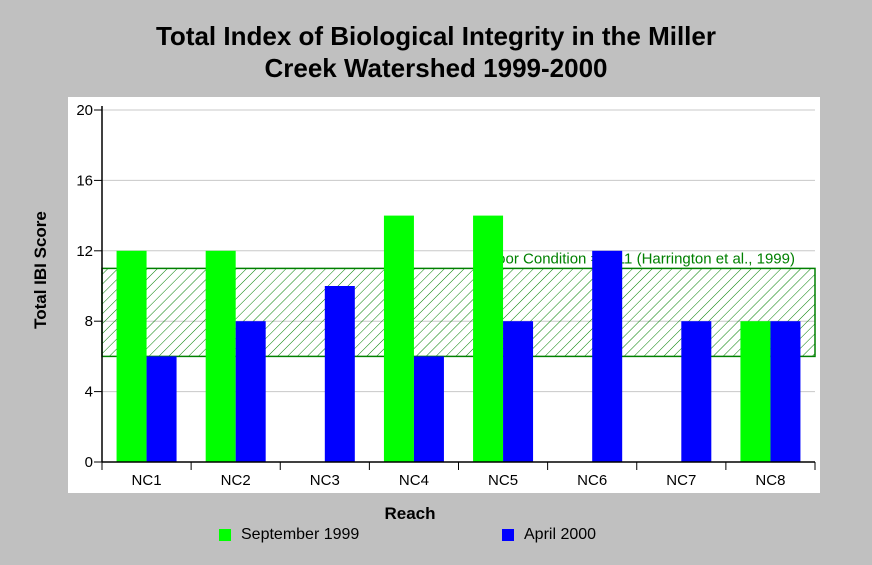 This screenshot has height=565, width=872. What do you see at coordinates (89, 392) in the screenshot?
I see `y-tick-label: 4` at bounding box center [89, 392].